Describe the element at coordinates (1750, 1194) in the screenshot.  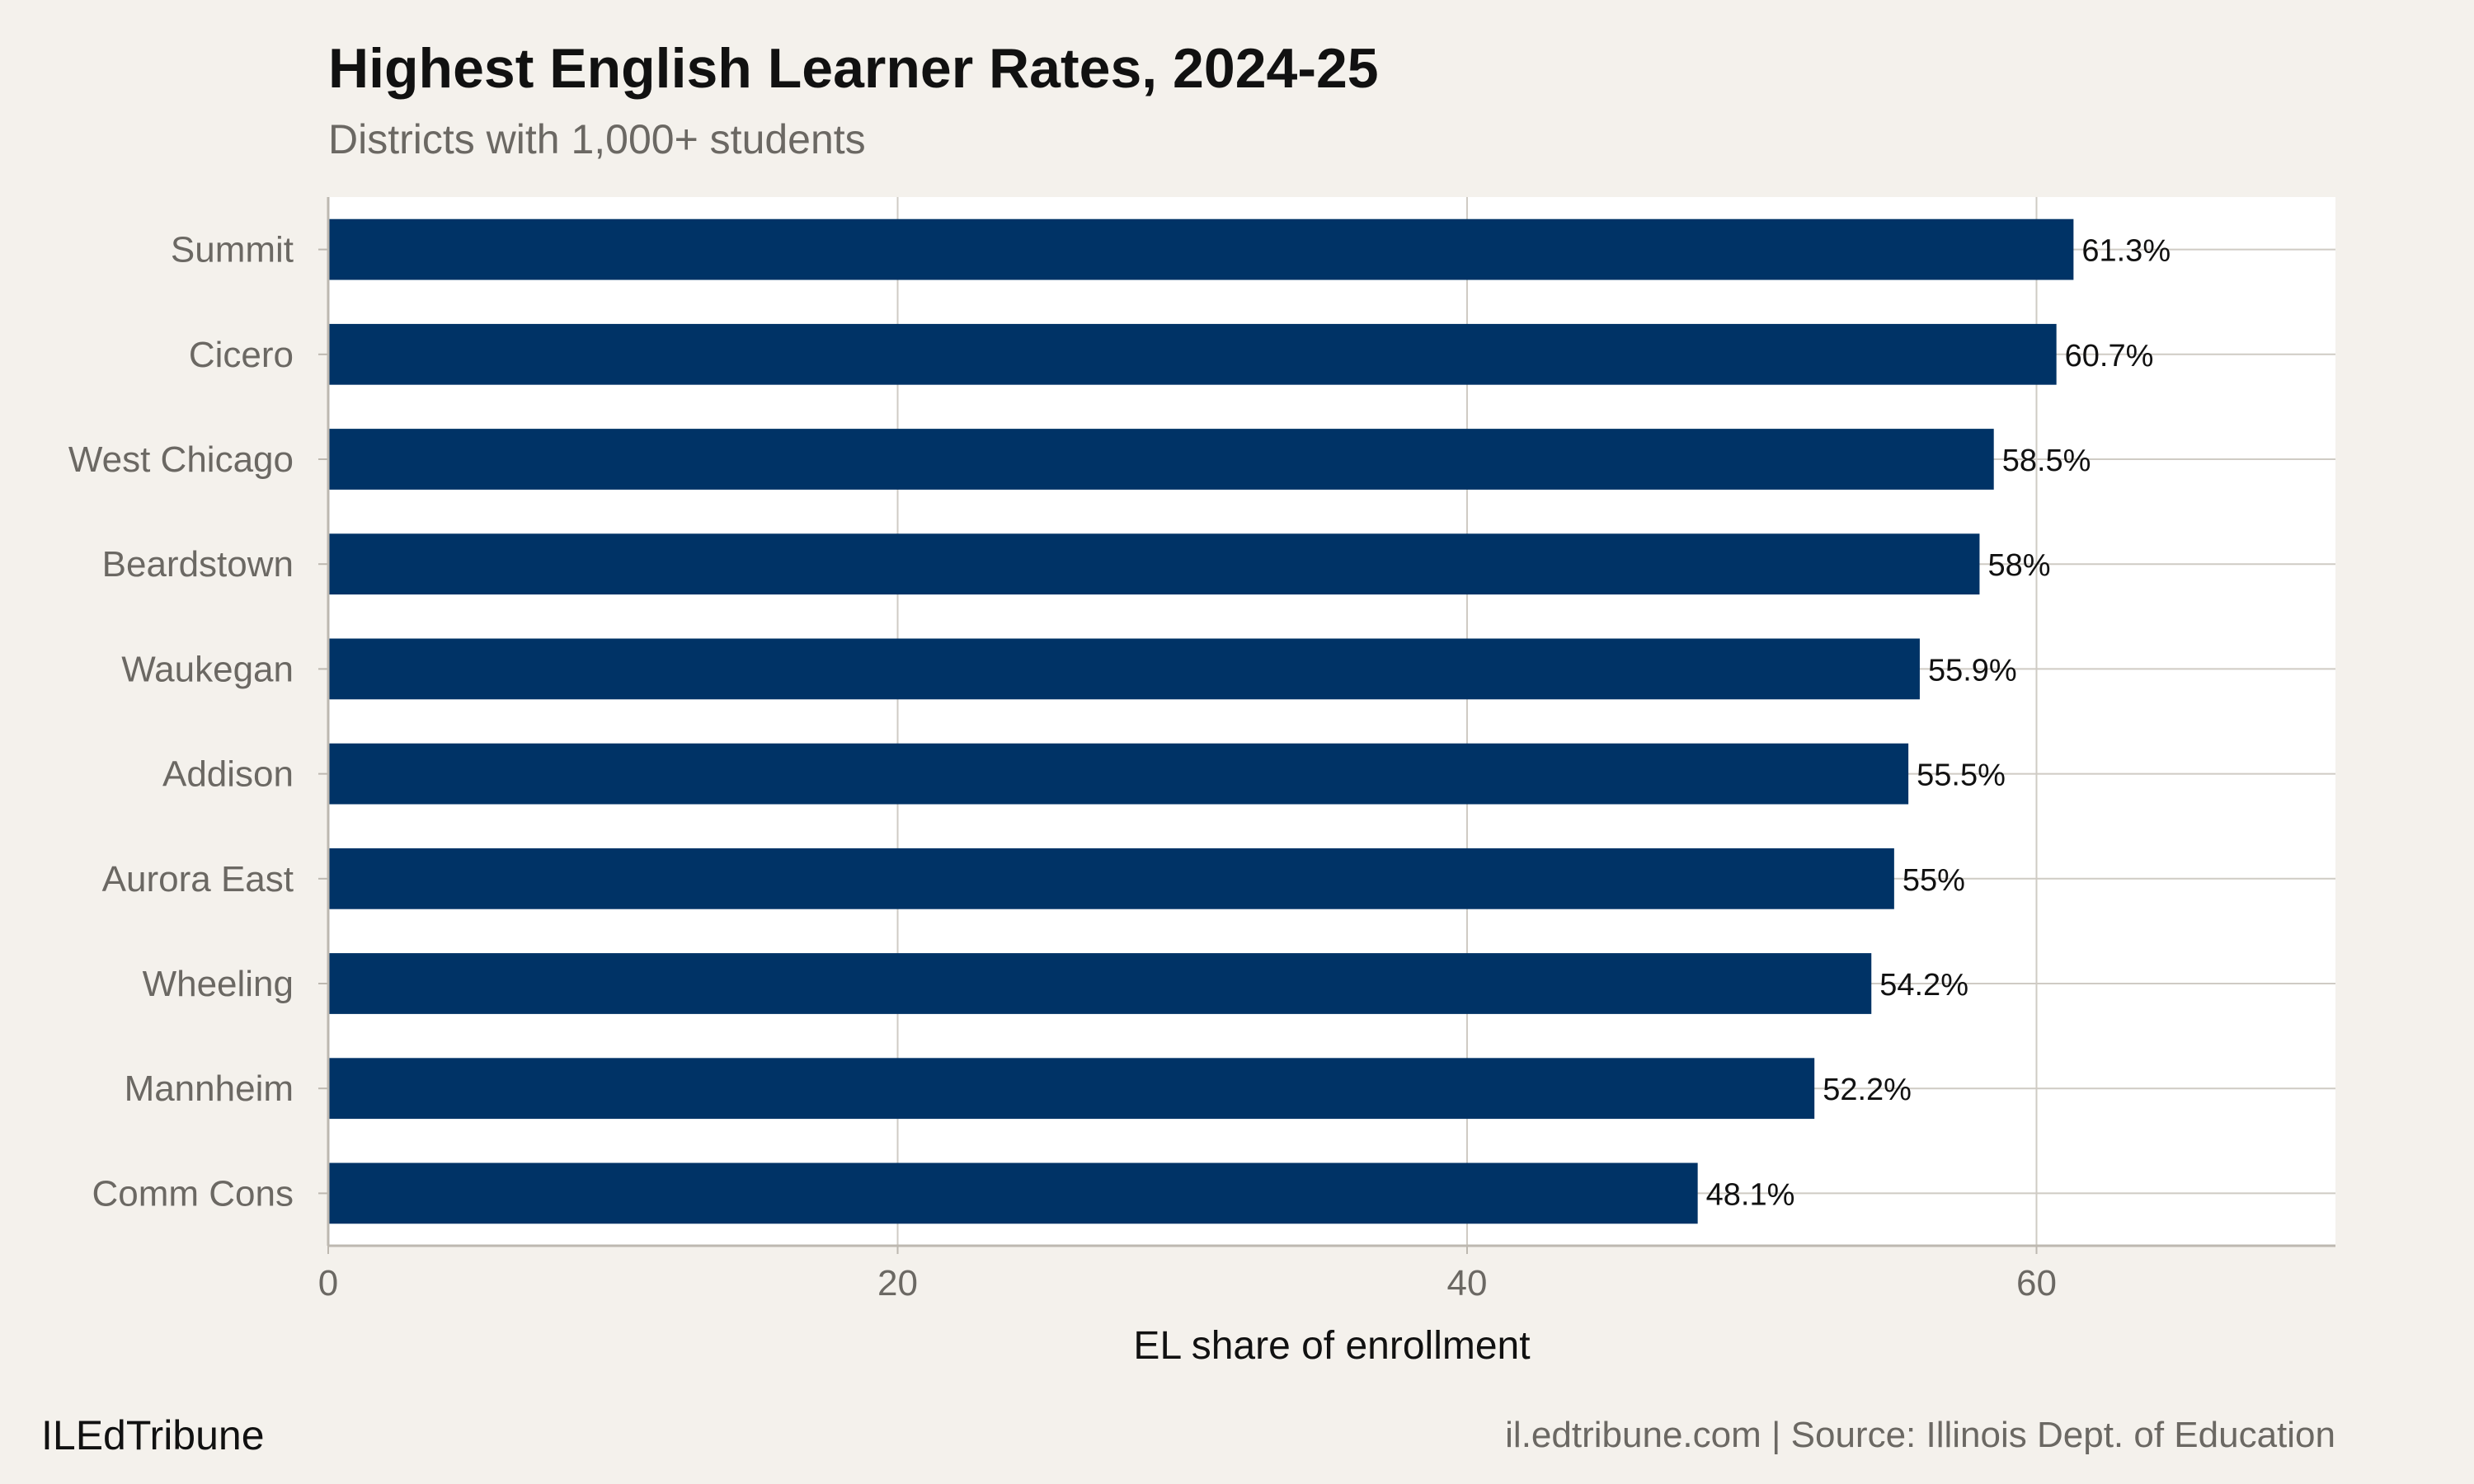
I see `data-label: 48.1%` at that location.